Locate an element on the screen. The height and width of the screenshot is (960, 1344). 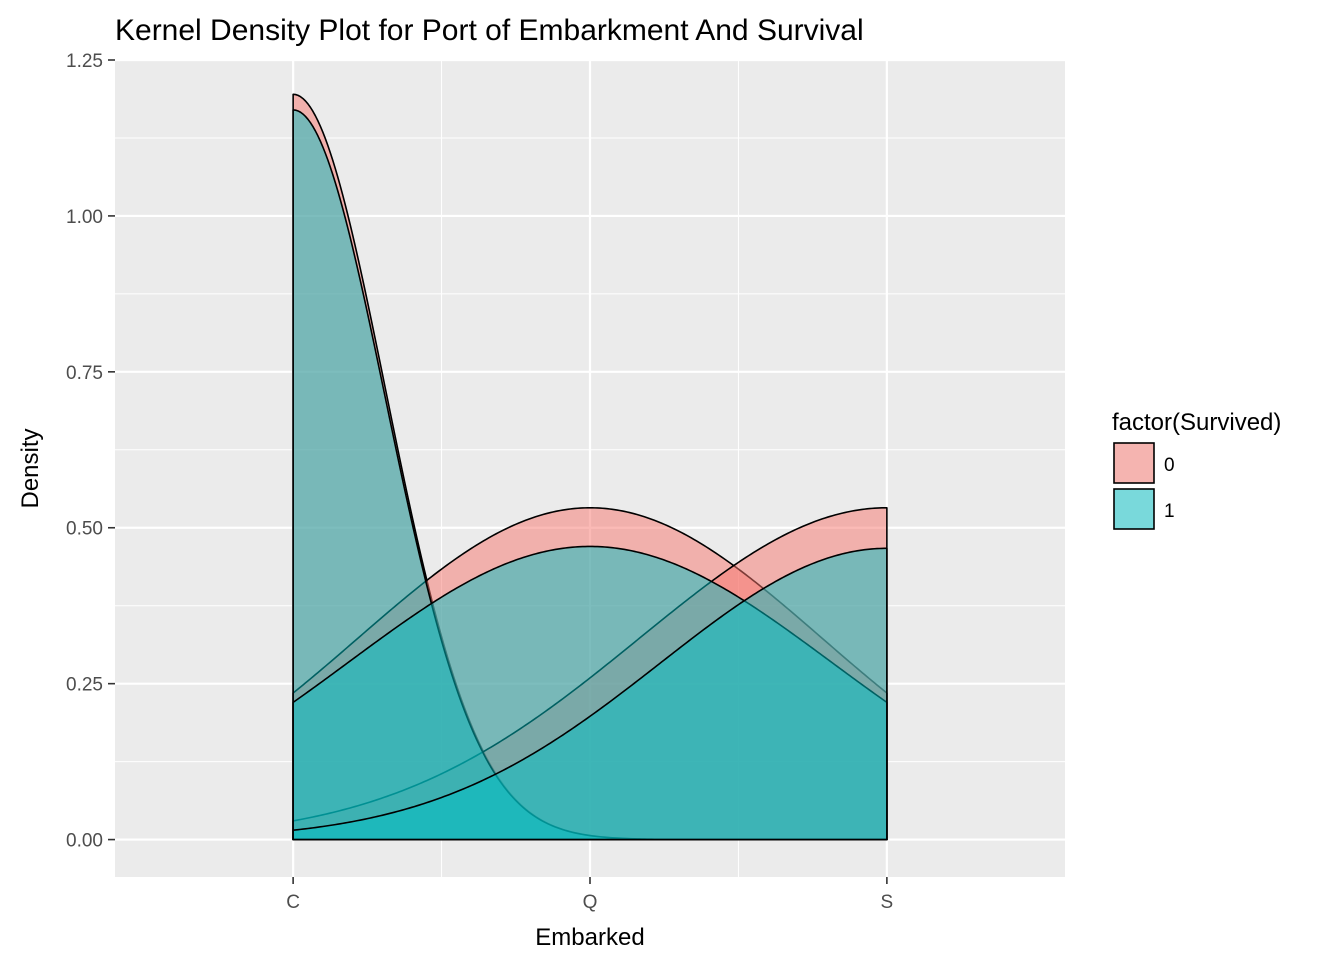
y-axis-title: Density is located at coordinates (30, 468).